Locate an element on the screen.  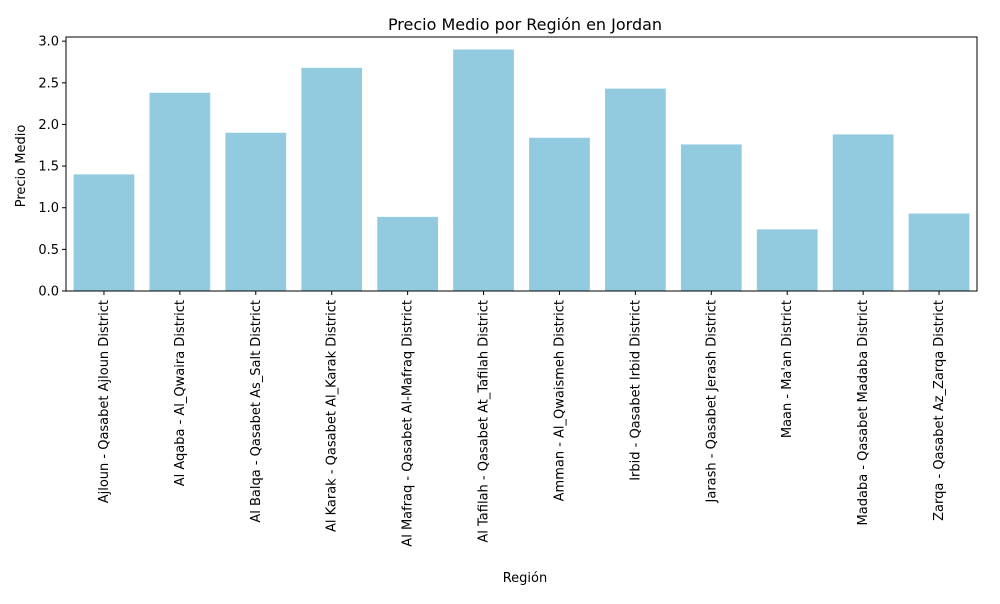
y-axis: 0.0 0.5 1.0 1.5 2.0 2.5 3.0 is located at coordinates (52, 167).